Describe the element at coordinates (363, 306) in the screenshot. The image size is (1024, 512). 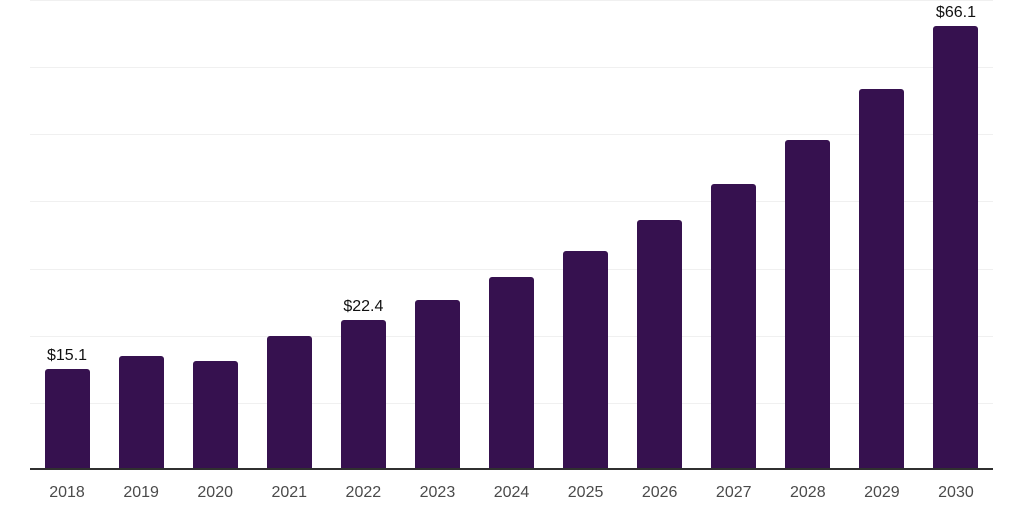
I see `data-label-2022: $22.4` at that location.